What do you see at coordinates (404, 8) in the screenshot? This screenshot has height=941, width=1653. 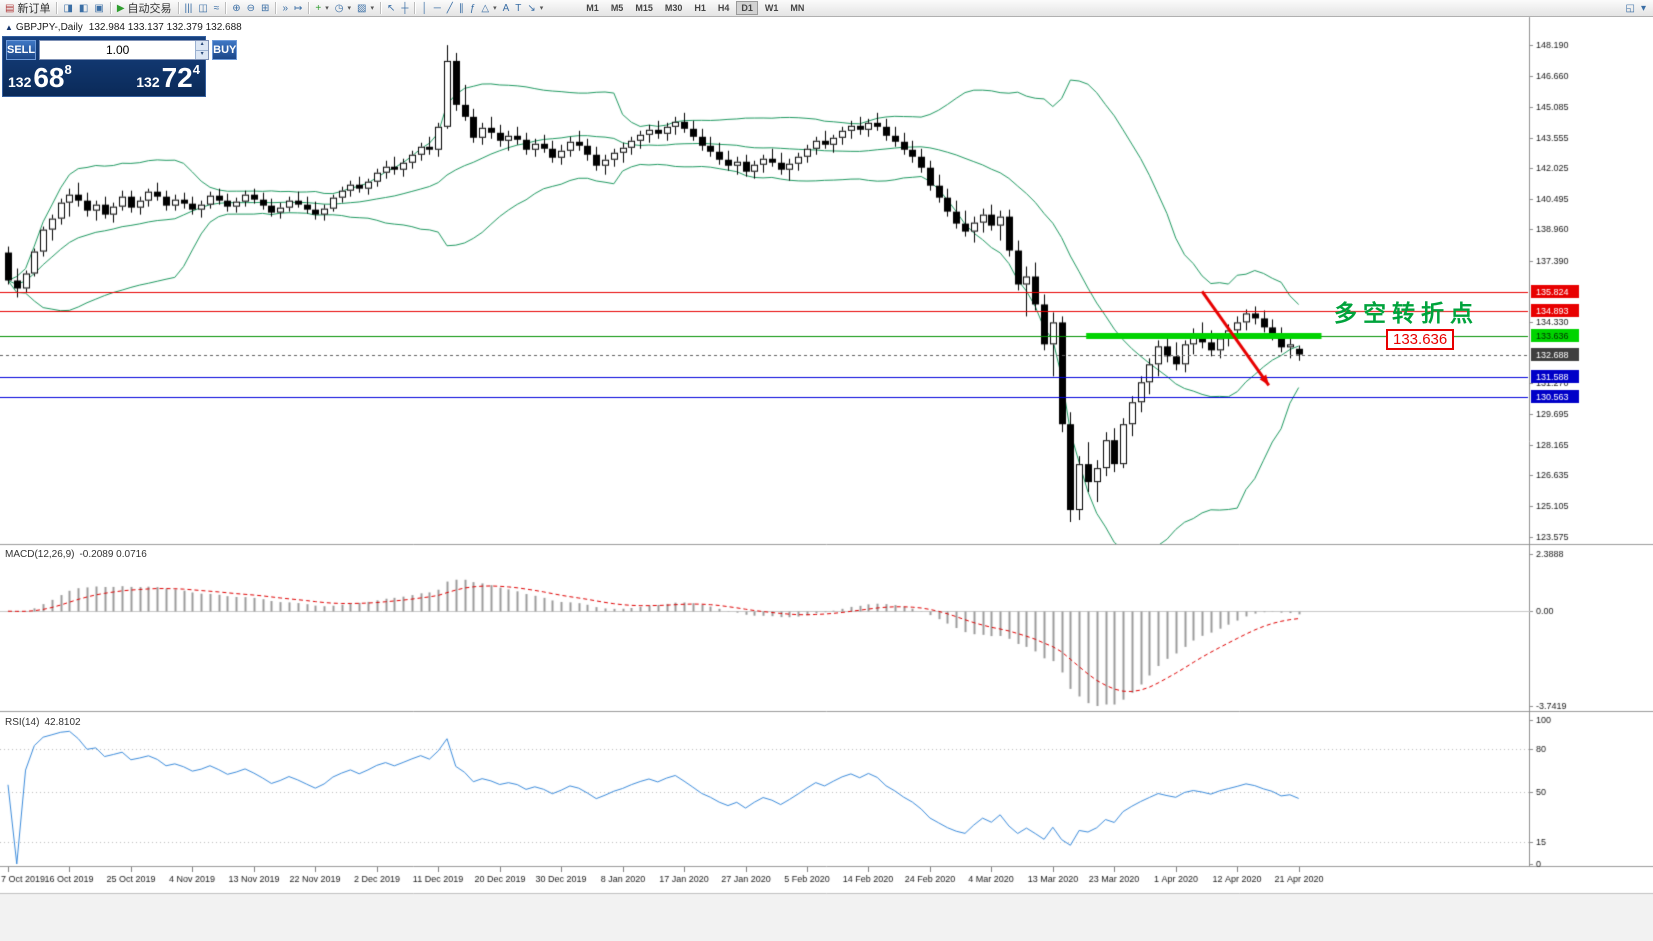 I see `crosshair-button: ┼` at bounding box center [404, 8].